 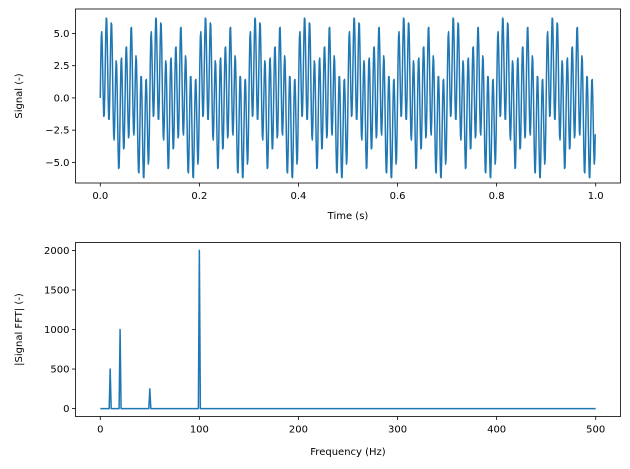 What do you see at coordinates (59, 370) in the screenshot?
I see `y-tick-label: 500` at bounding box center [59, 370].